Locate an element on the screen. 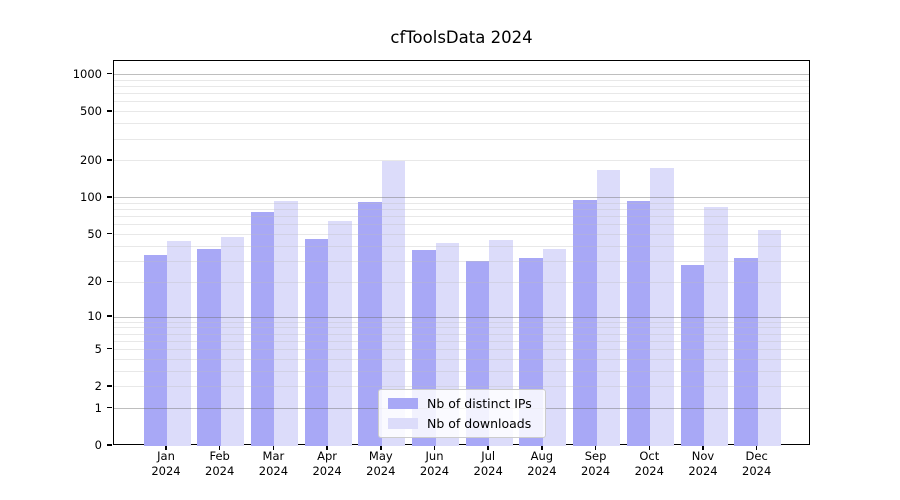 This screenshot has height=500, width=900. y-tick-label: 10 is located at coordinates (94, 316).